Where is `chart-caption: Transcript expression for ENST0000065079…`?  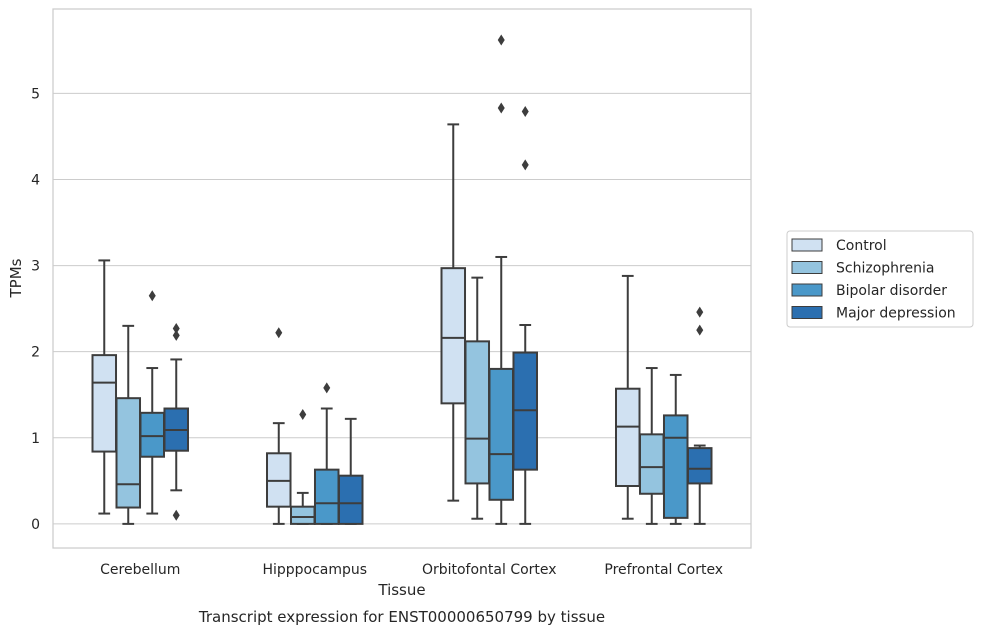 chart-caption: Transcript expression for ENST0000065079… is located at coordinates (401, 617).